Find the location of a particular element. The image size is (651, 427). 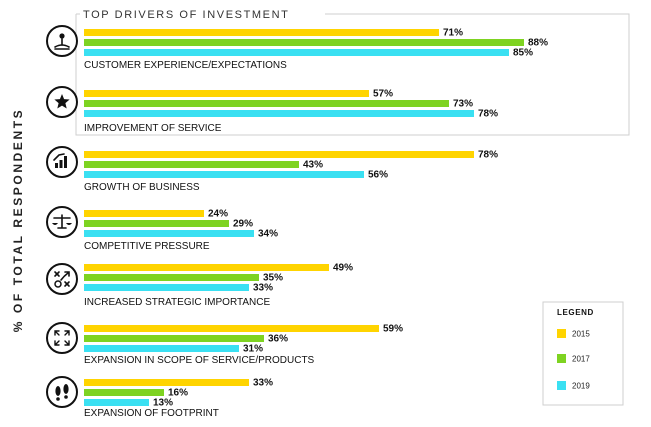

legend-label: 2017 is located at coordinates (581, 359).